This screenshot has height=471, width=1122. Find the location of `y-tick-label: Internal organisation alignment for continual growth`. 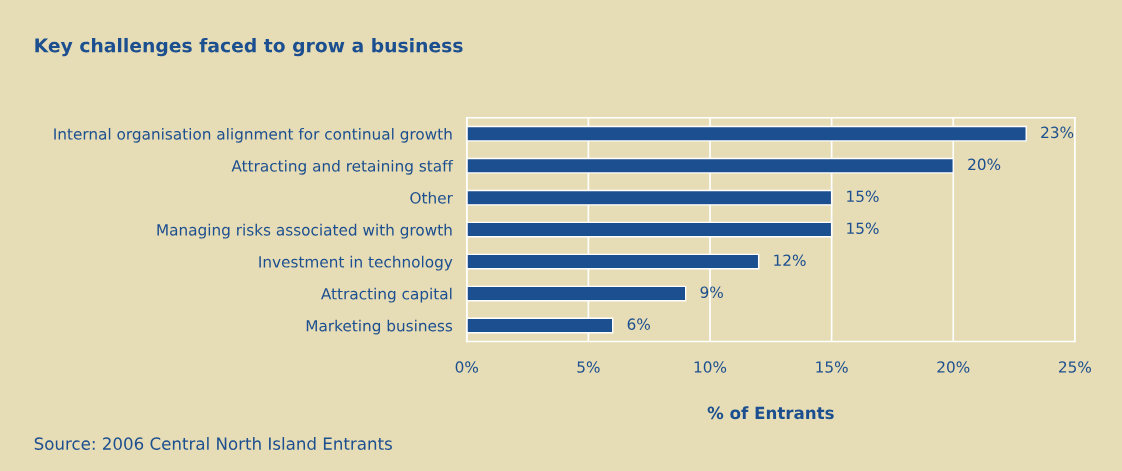

y-tick-label: Internal organisation alignment for continual growth is located at coordinates (253, 135).